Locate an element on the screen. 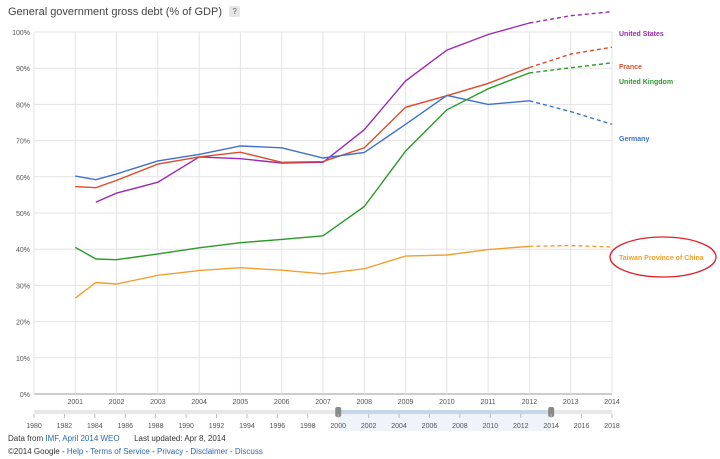  timeline-label: 2014 is located at coordinates (551, 426).